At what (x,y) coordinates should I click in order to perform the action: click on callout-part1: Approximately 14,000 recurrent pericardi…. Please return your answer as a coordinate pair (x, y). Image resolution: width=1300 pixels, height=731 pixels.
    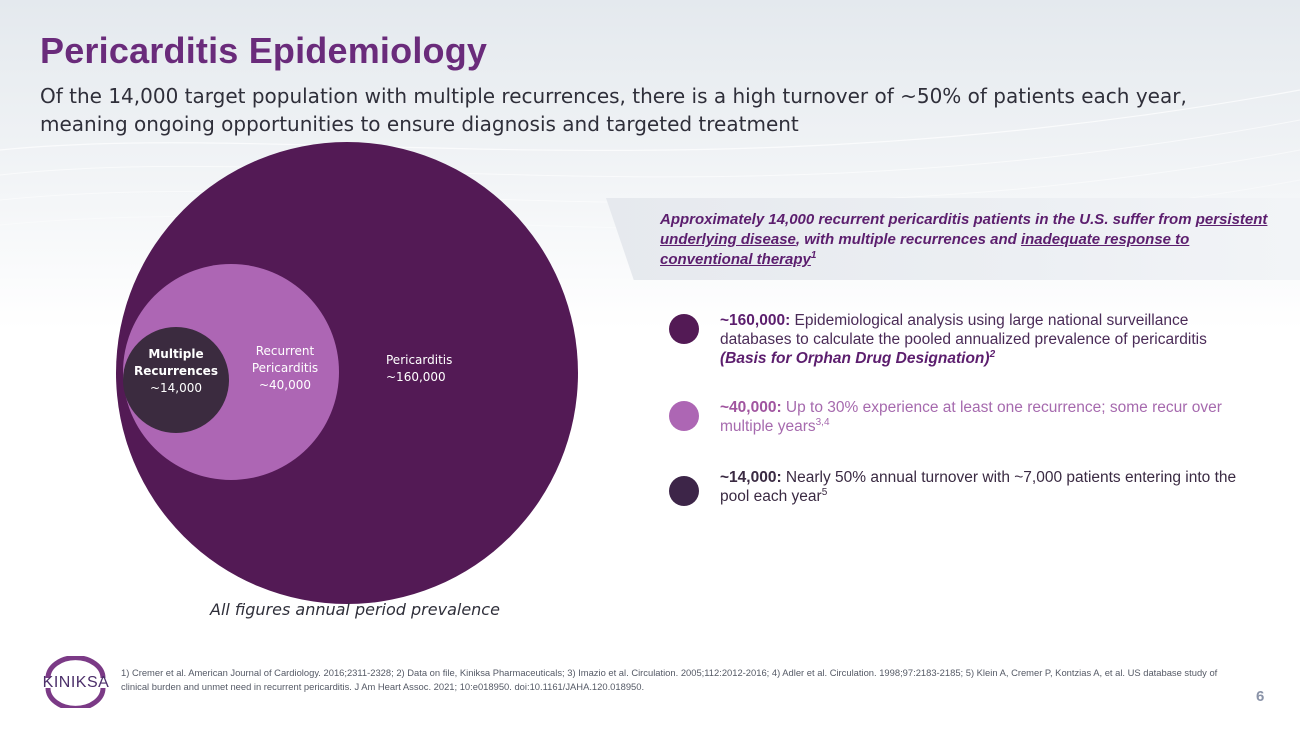
    Looking at the image, I should click on (928, 219).